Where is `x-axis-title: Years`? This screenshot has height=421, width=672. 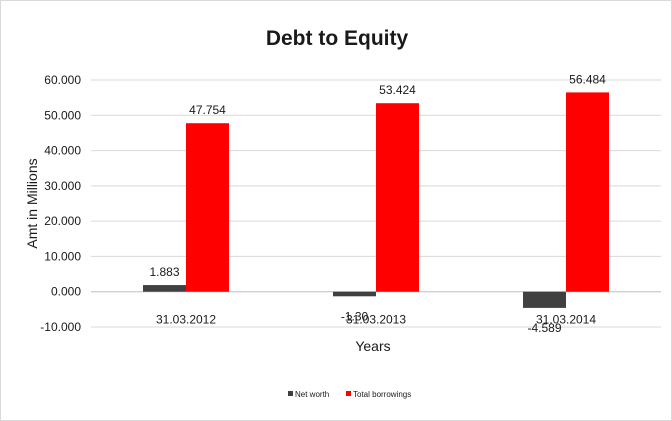 x-axis-title: Years is located at coordinates (372, 346).